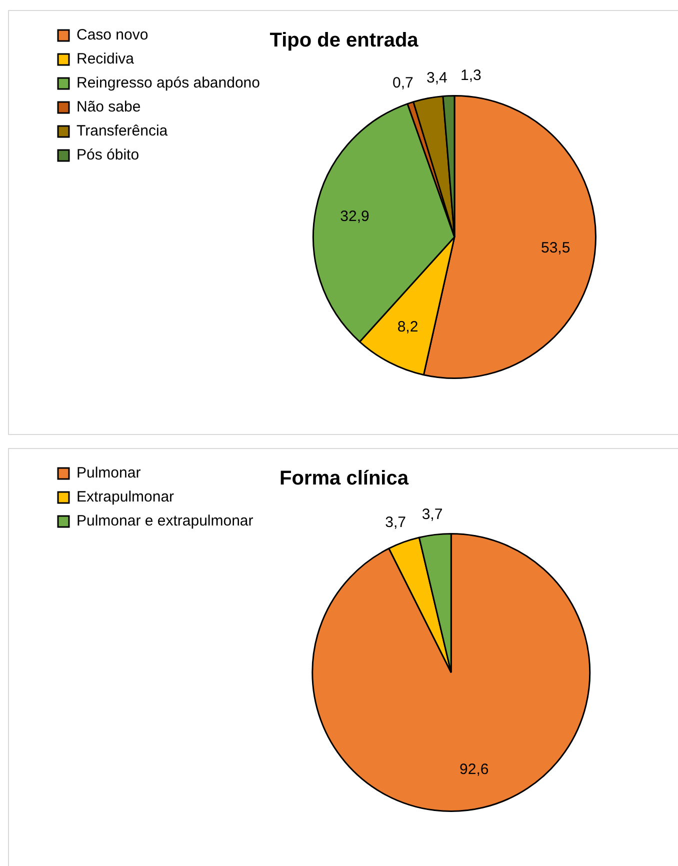 The image size is (678, 866). I want to click on data-label: 53,5, so click(555, 247).